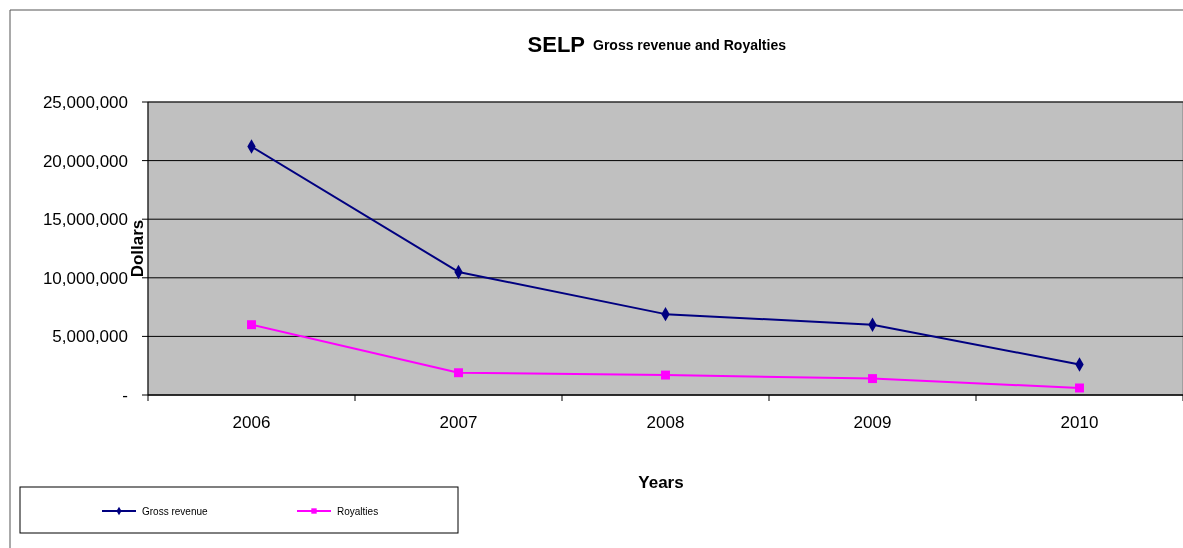 This screenshot has width=1183, height=548. Describe the element at coordinates (665, 422) in the screenshot. I see `x-tick-label: 2008` at that location.